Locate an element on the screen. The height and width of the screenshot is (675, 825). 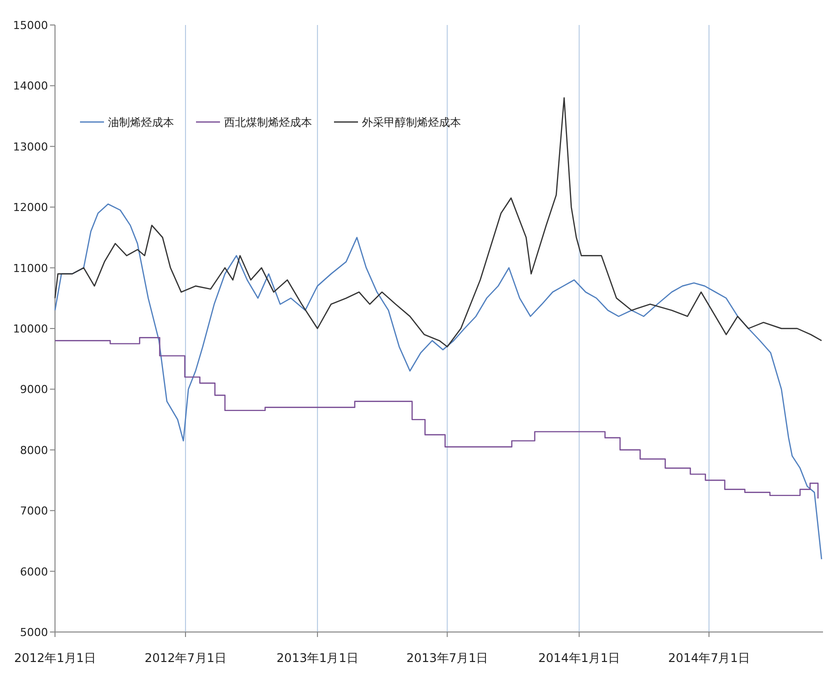
legend-label: 油制烯烃成本 is located at coordinates (141, 122).